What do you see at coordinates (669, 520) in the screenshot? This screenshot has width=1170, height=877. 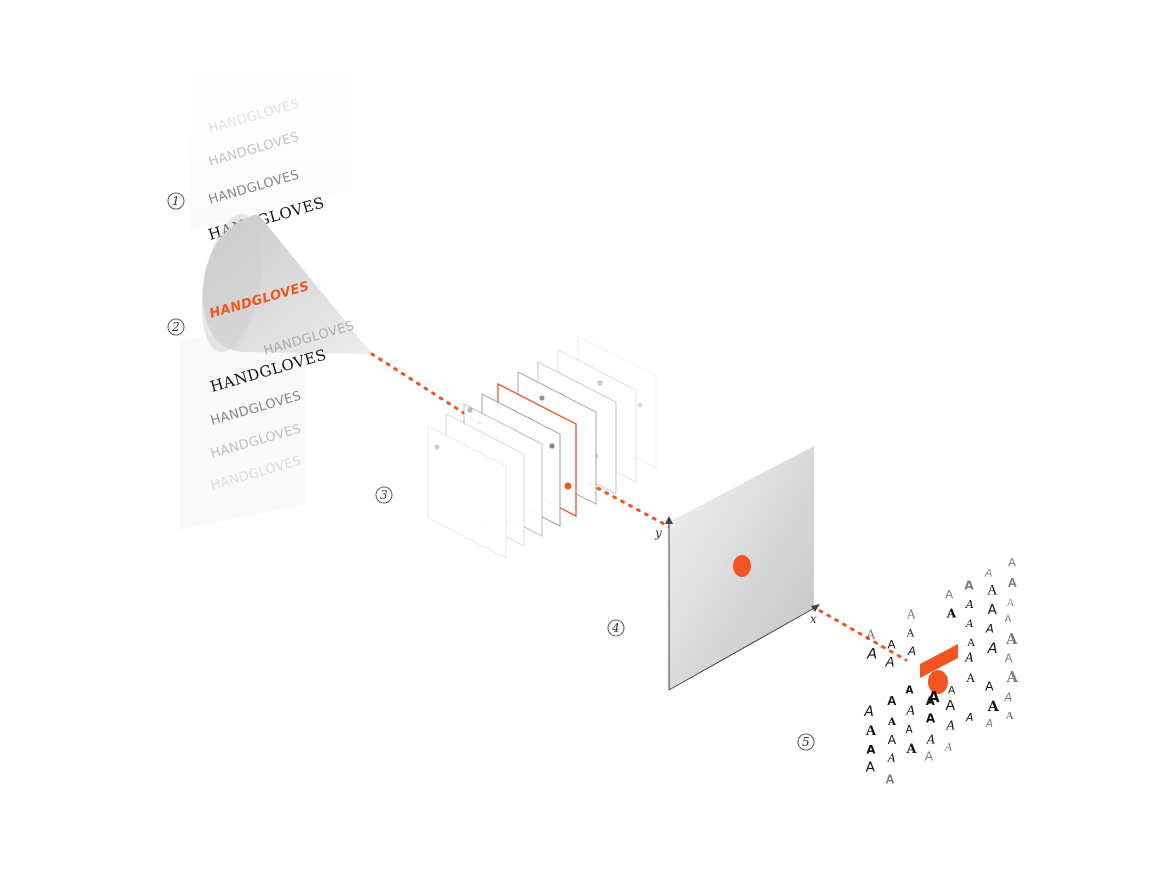 I see `y-axis-arrow` at bounding box center [669, 520].